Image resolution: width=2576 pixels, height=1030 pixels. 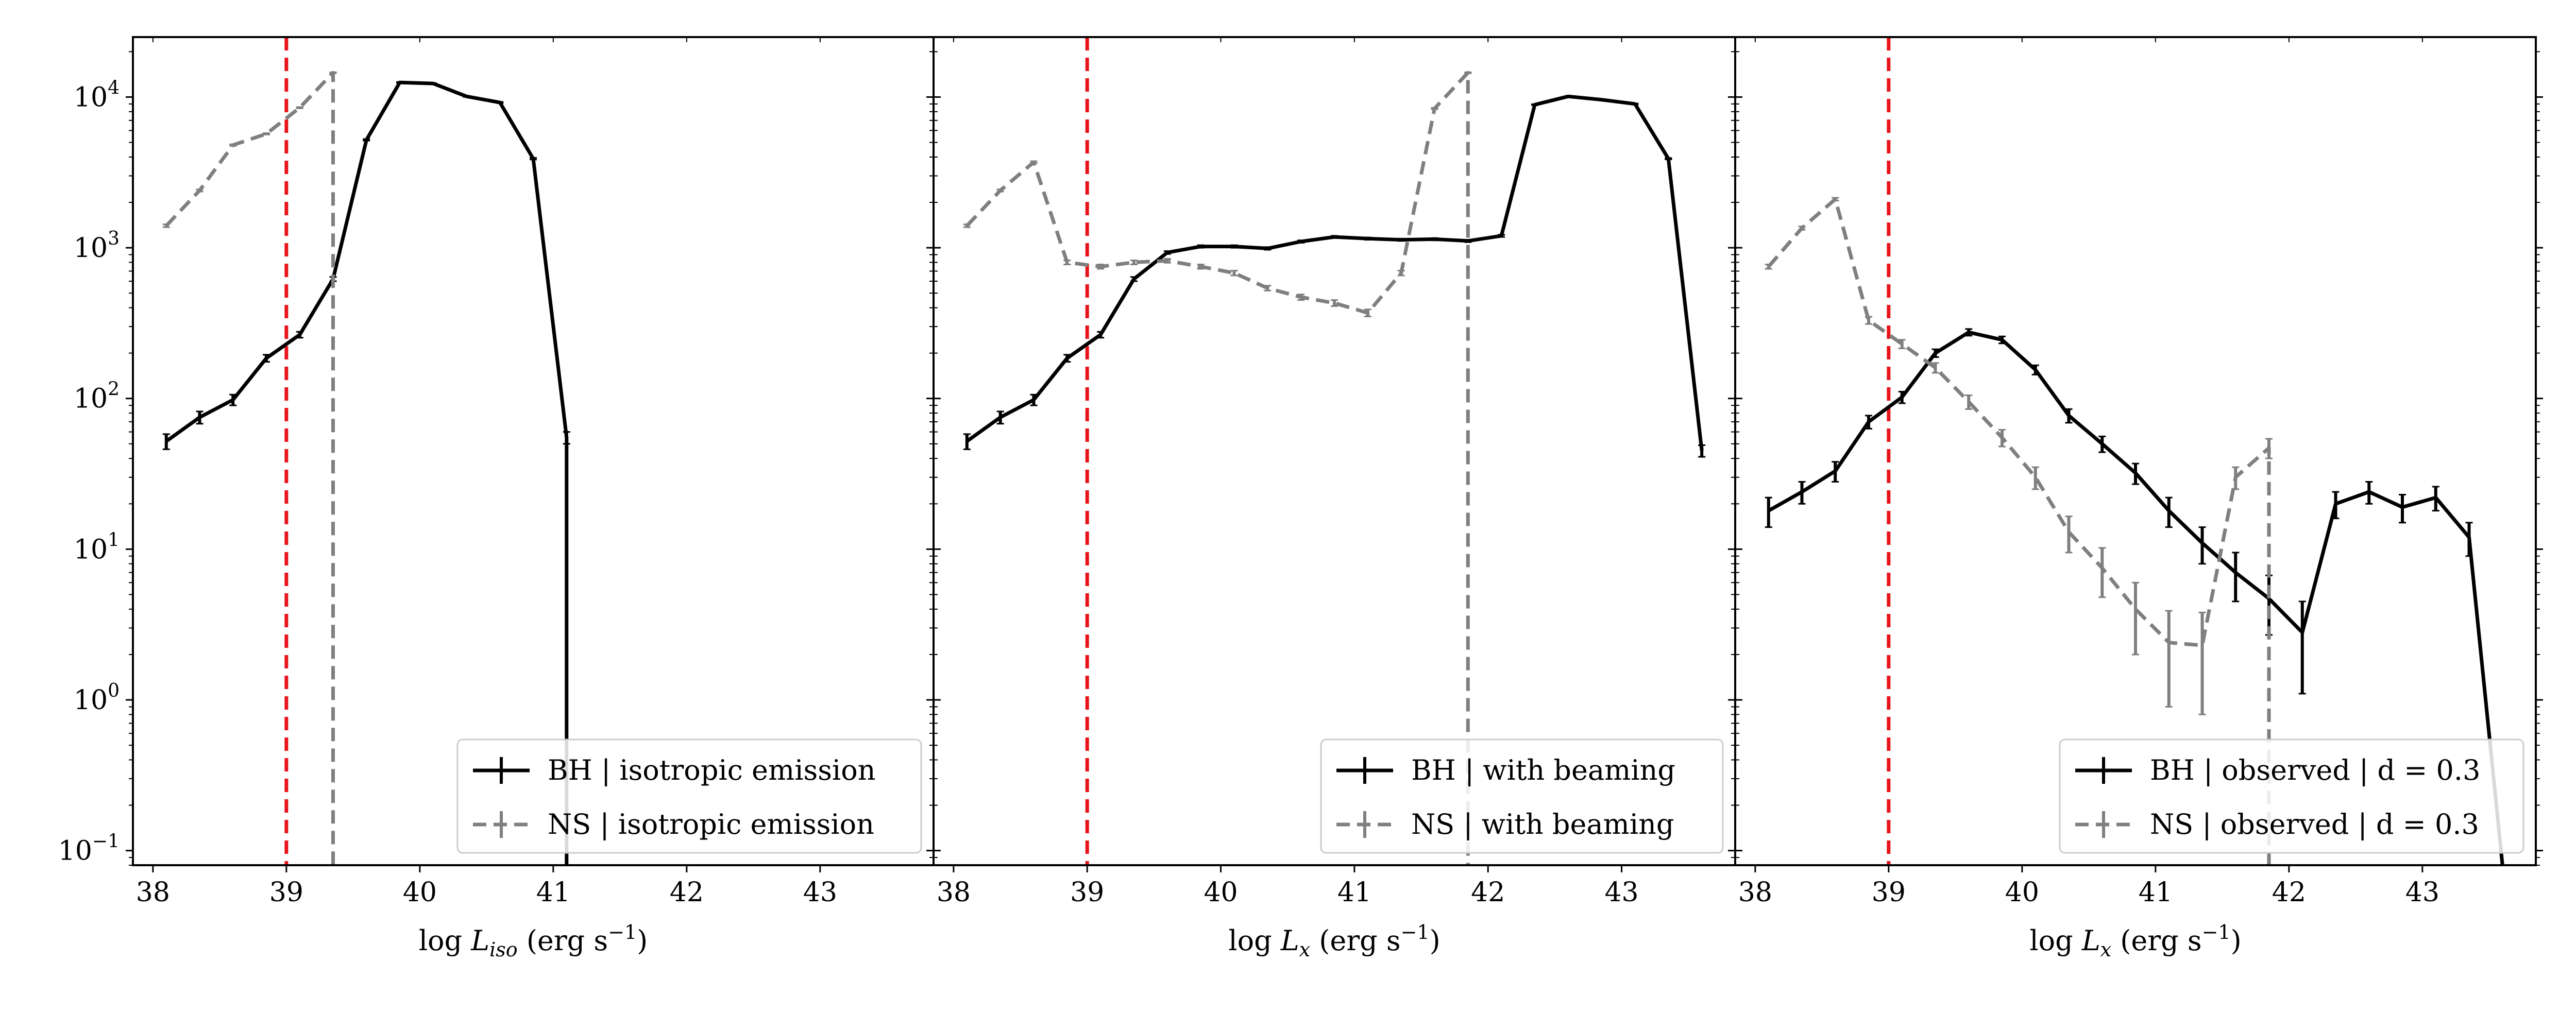 What do you see at coordinates (711, 770) in the screenshot?
I see `legend-label: BH | isotropic emission` at bounding box center [711, 770].